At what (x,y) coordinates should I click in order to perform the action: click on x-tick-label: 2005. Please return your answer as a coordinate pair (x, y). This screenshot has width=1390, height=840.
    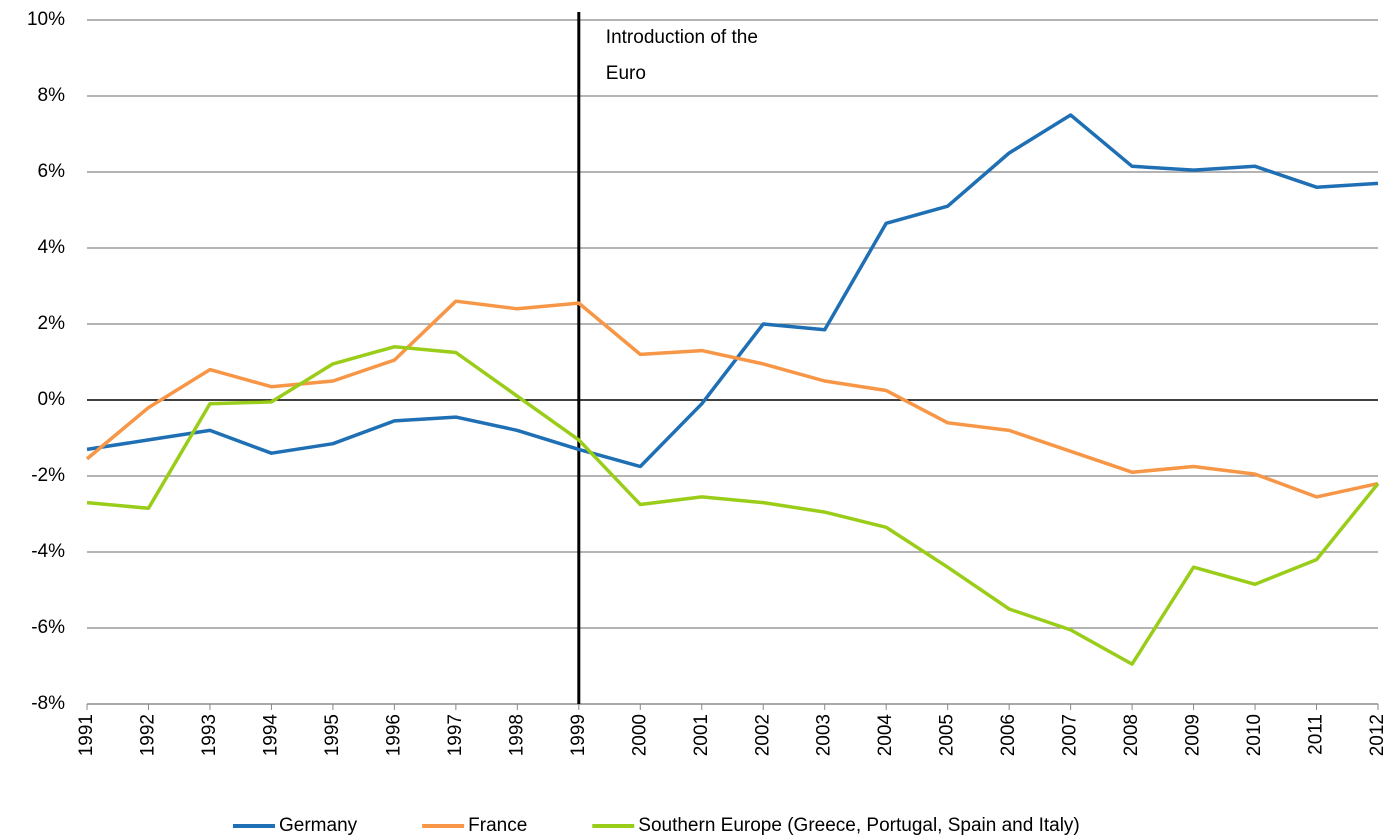
    Looking at the image, I should click on (947, 735).